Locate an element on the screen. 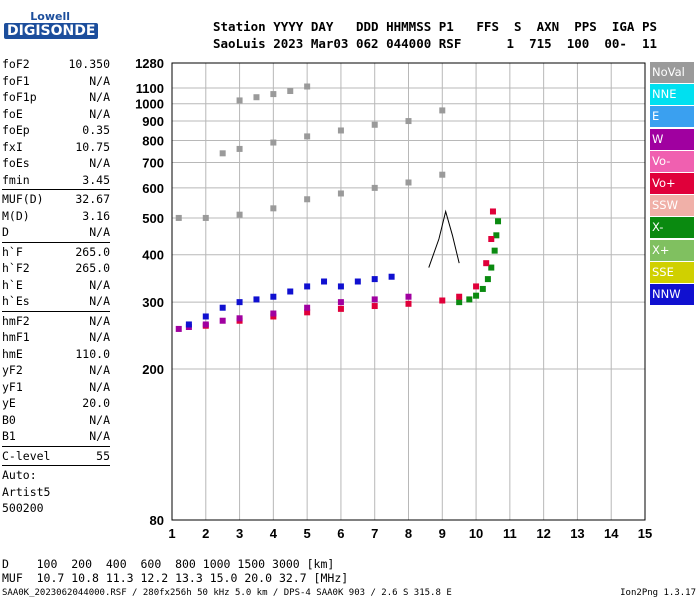  param-label: foEs is located at coordinates (16, 163).